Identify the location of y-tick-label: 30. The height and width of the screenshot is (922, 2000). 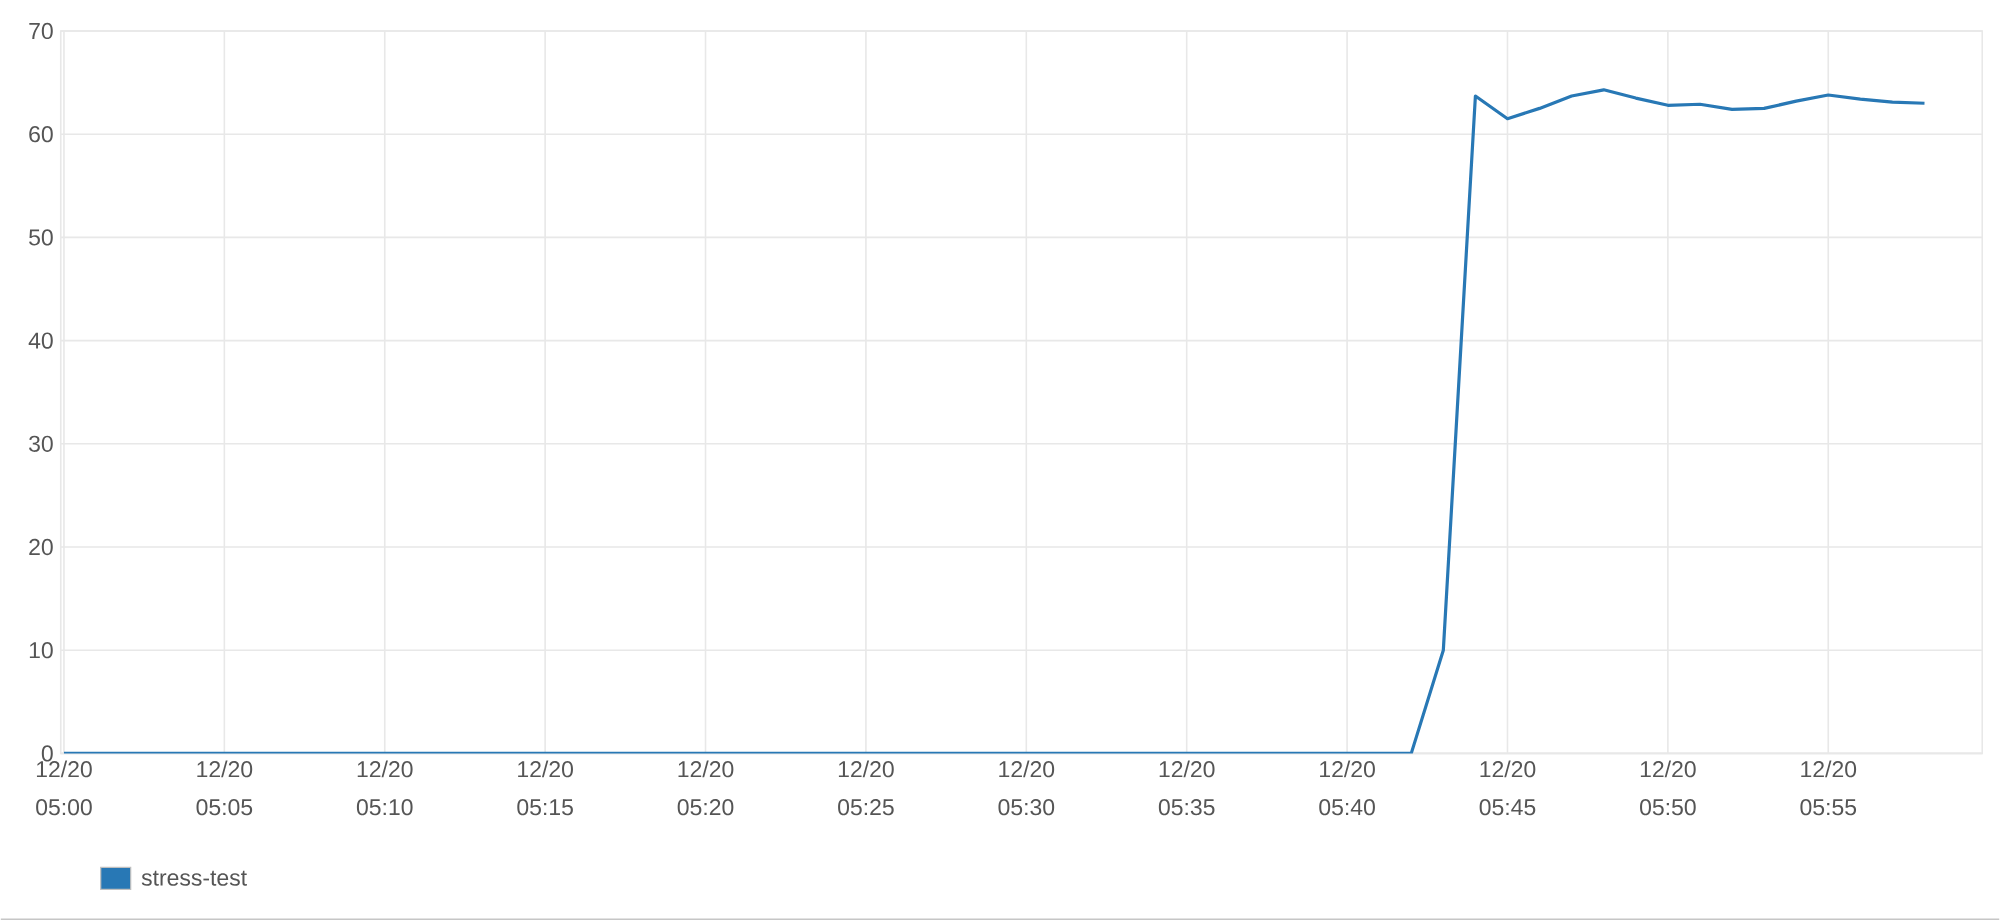
(41, 443).